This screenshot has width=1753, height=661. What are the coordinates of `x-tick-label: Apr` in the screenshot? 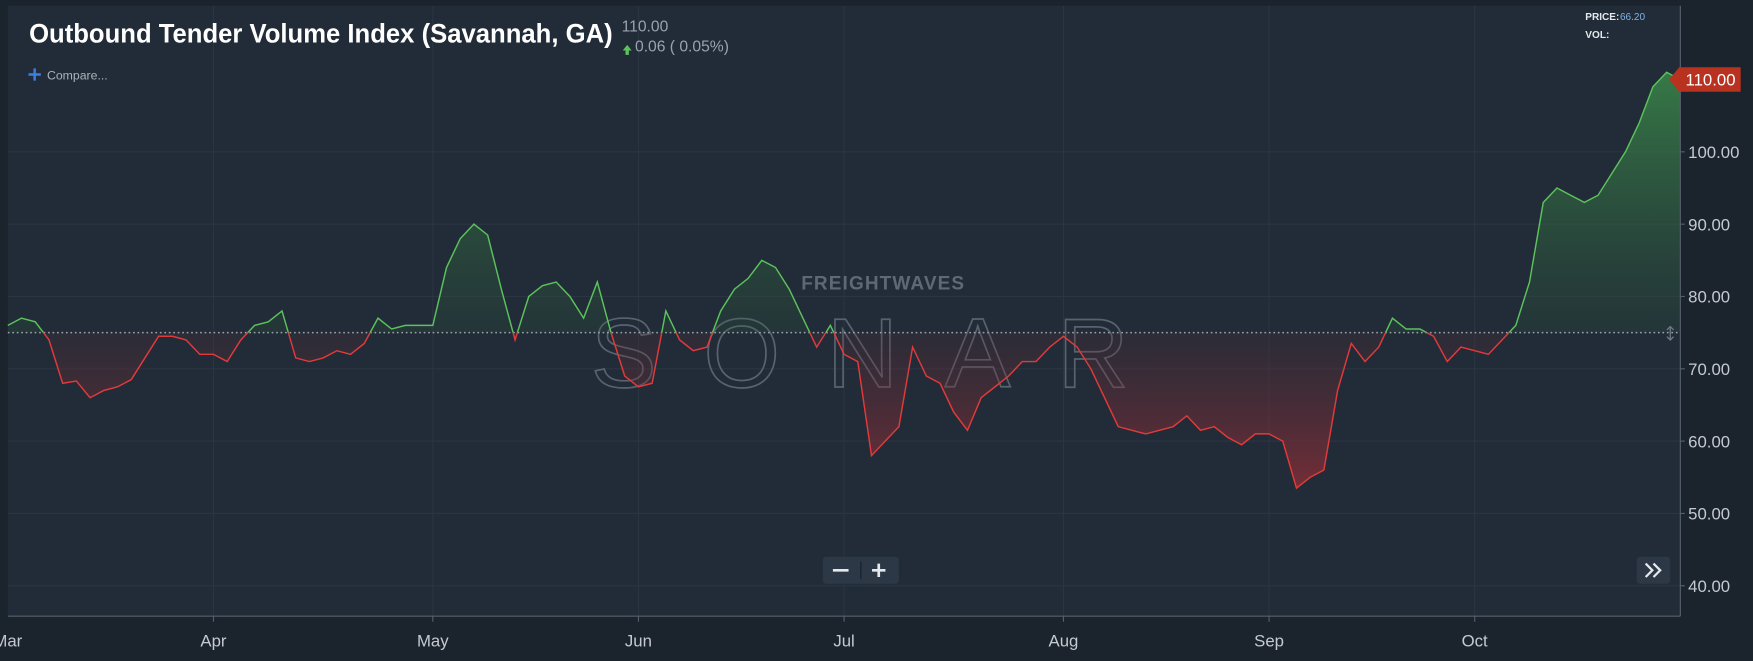 It's located at (213, 640).